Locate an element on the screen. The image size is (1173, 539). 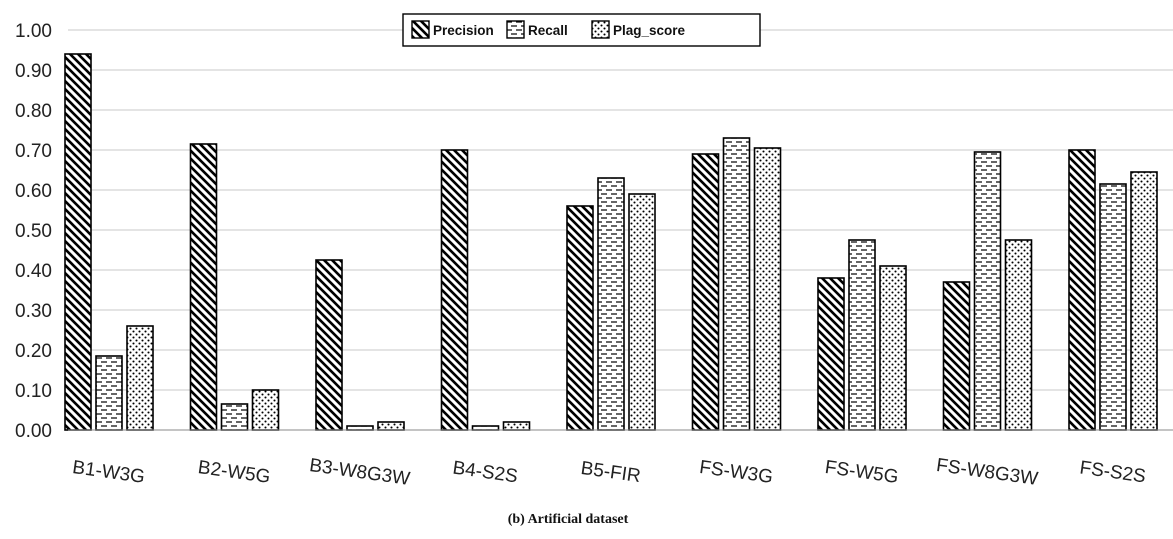
legend-swatch-precision is located at coordinates (420, 29).